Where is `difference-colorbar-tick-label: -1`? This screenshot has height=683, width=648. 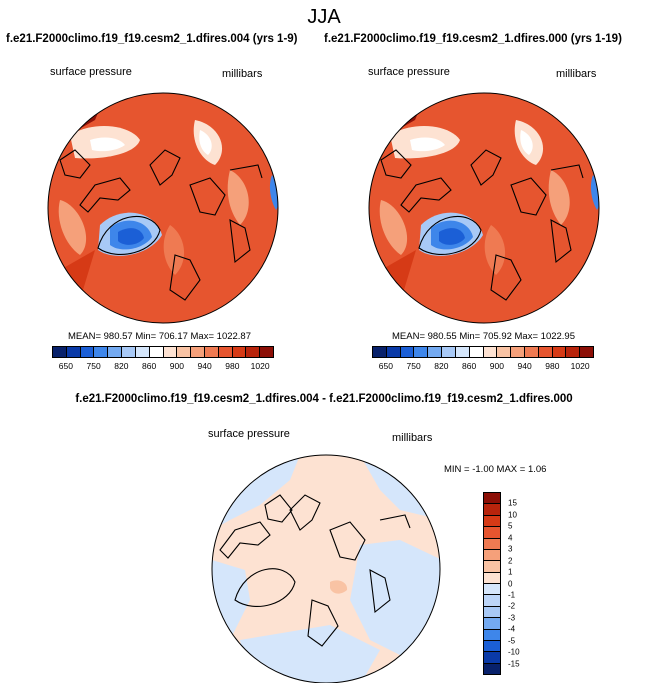 difference-colorbar-tick-label: -1 is located at coordinates (512, 595).